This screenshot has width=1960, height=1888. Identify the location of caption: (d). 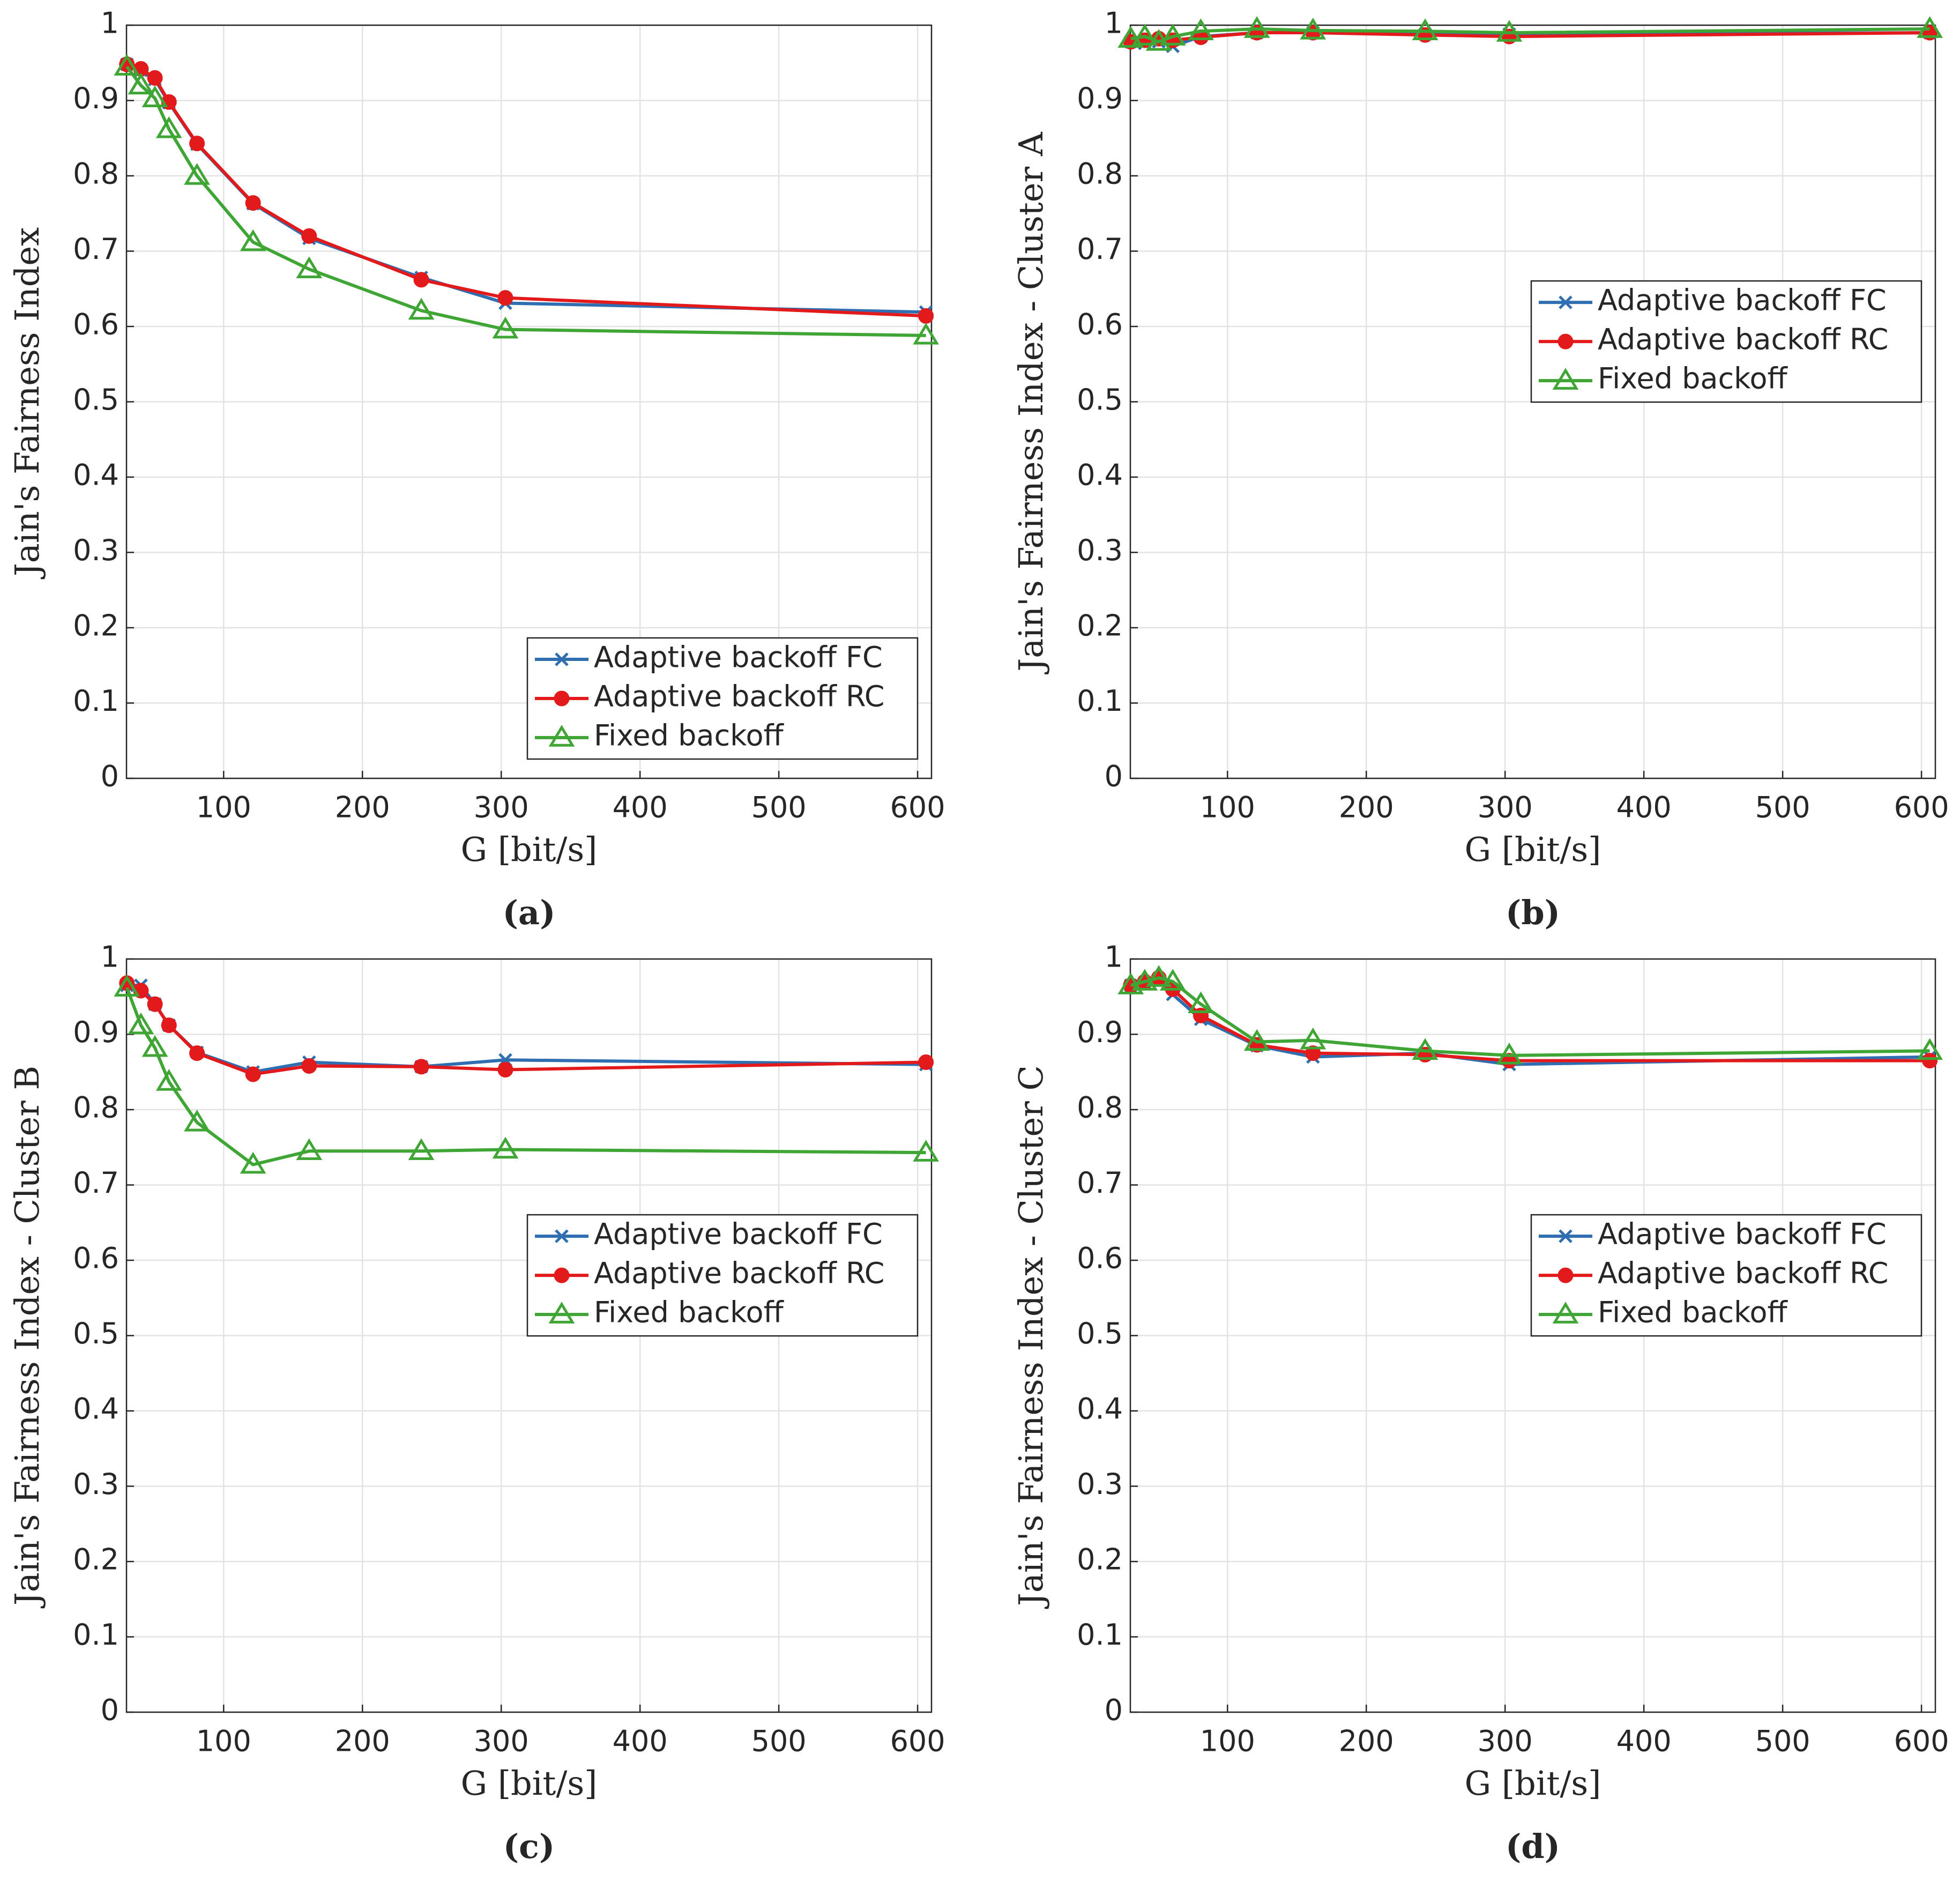
(1533, 1846).